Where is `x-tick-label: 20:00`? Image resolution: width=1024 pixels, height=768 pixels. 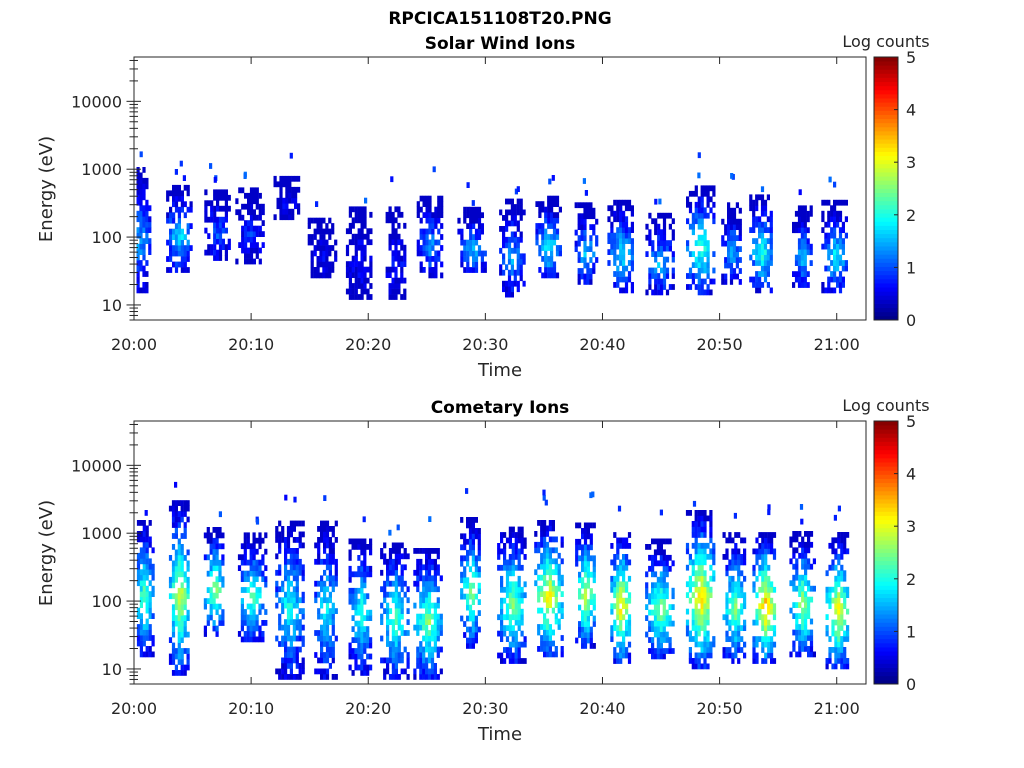 x-tick-label: 20:00 is located at coordinates (134, 708).